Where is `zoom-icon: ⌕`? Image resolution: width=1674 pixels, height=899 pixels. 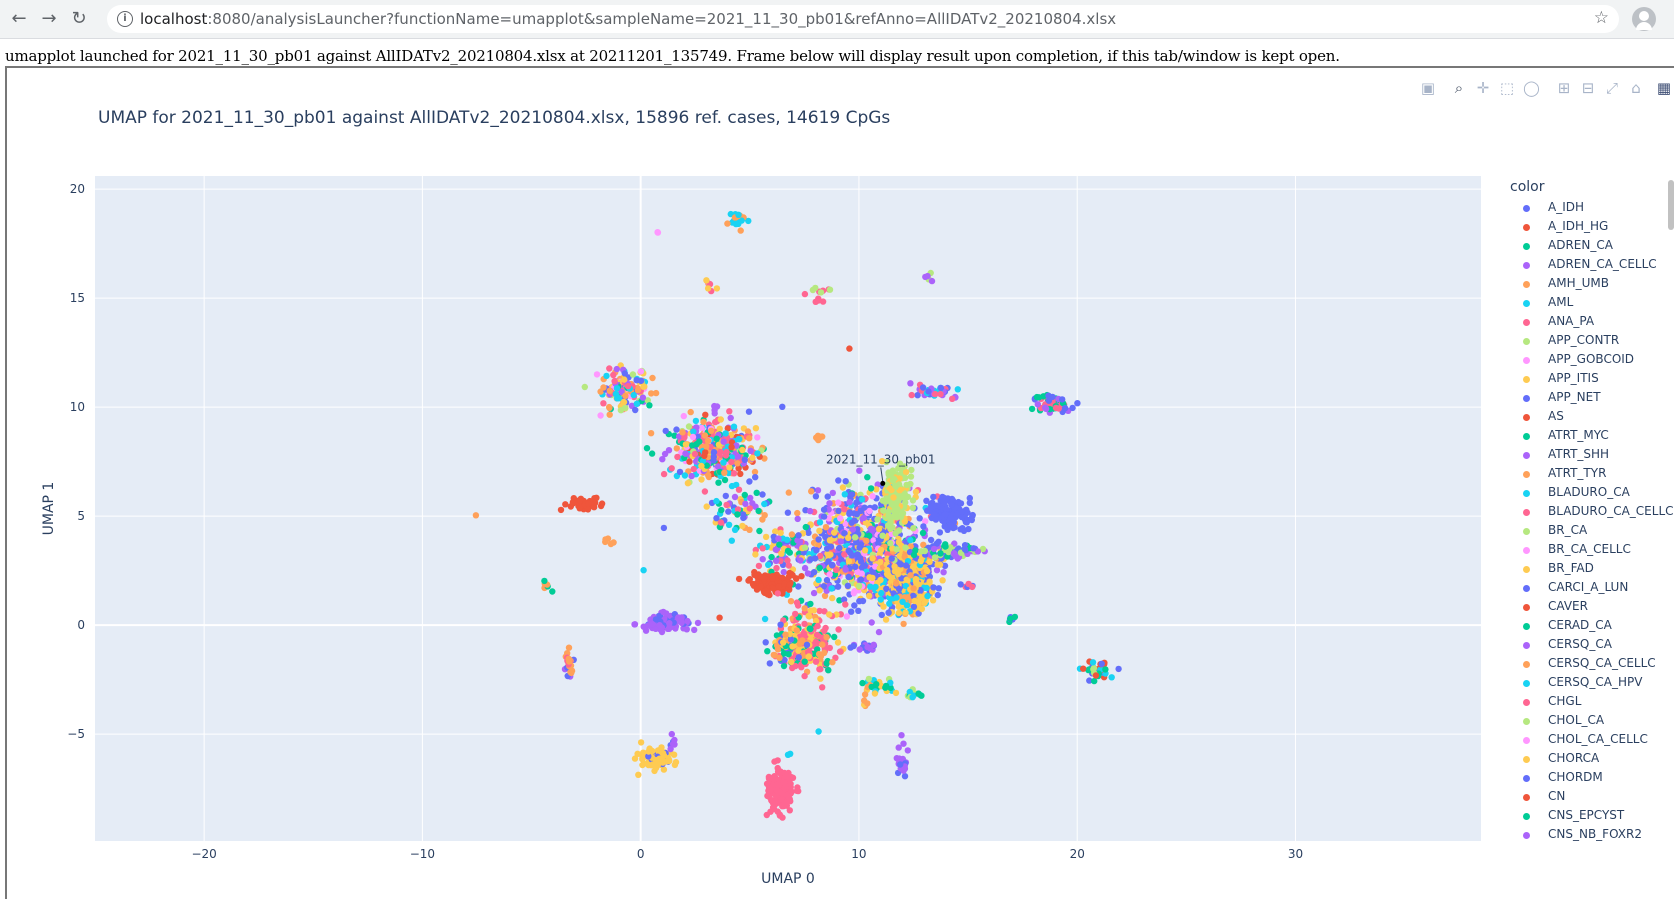 zoom-icon: ⌕ is located at coordinates (1459, 88).